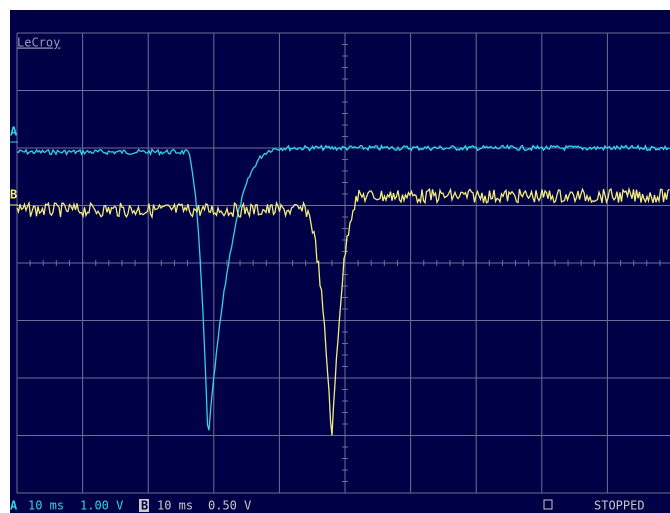 Image resolution: width=670 pixels, height=513 pixels. I want to click on channel-b-timebase: 10 ms, so click(175, 506).